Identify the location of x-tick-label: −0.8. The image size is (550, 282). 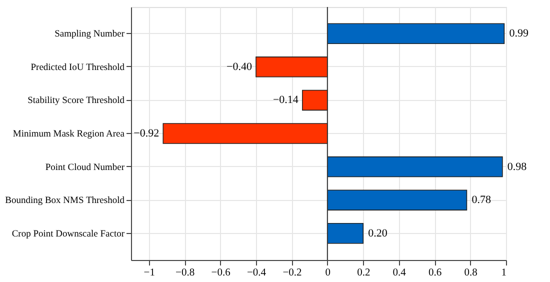
(185, 273).